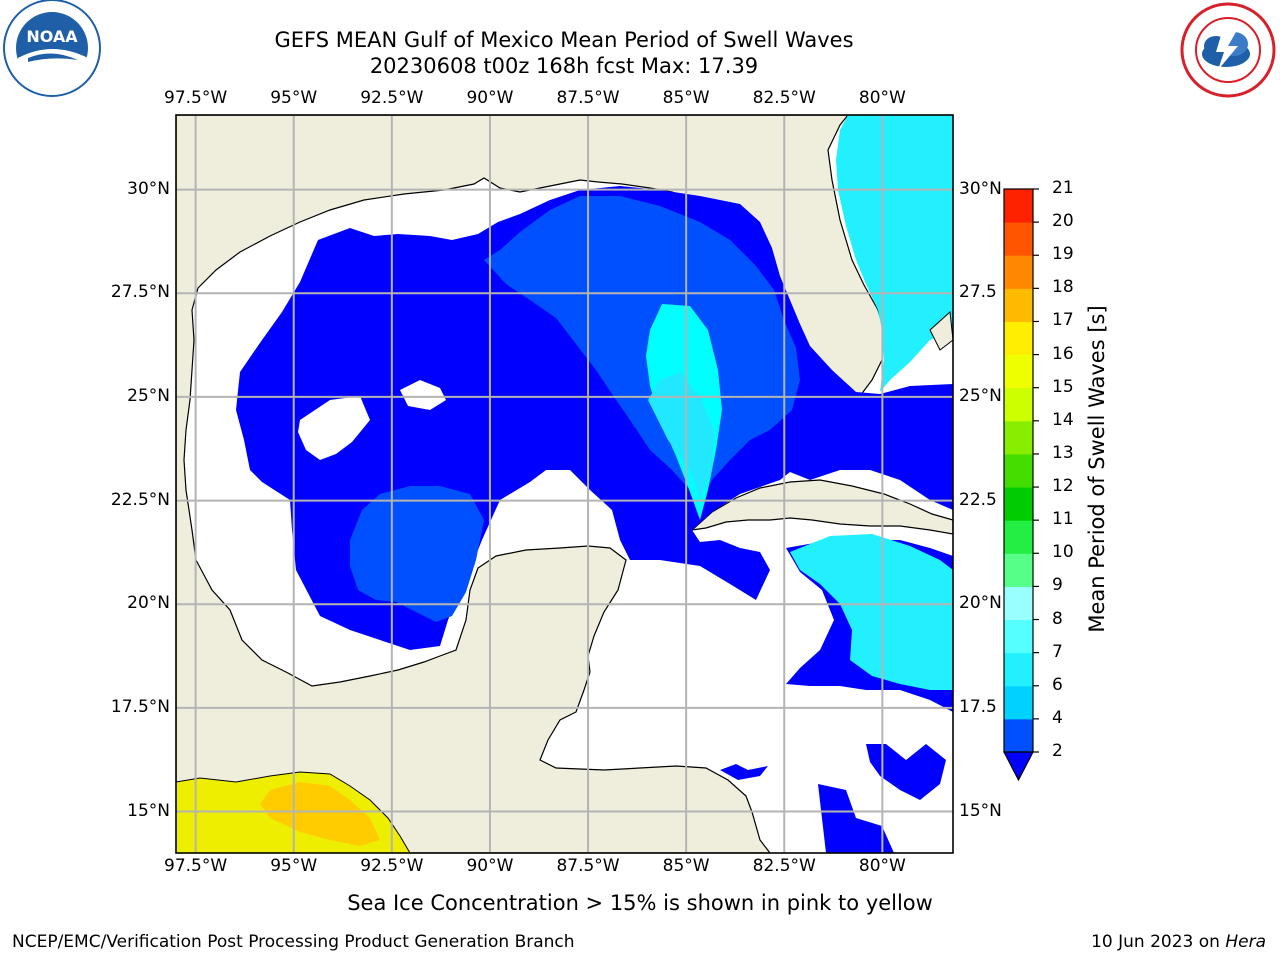 The height and width of the screenshot is (960, 1280). Describe the element at coordinates (1245, 942) in the screenshot. I see `footer-machine: Hera` at that location.